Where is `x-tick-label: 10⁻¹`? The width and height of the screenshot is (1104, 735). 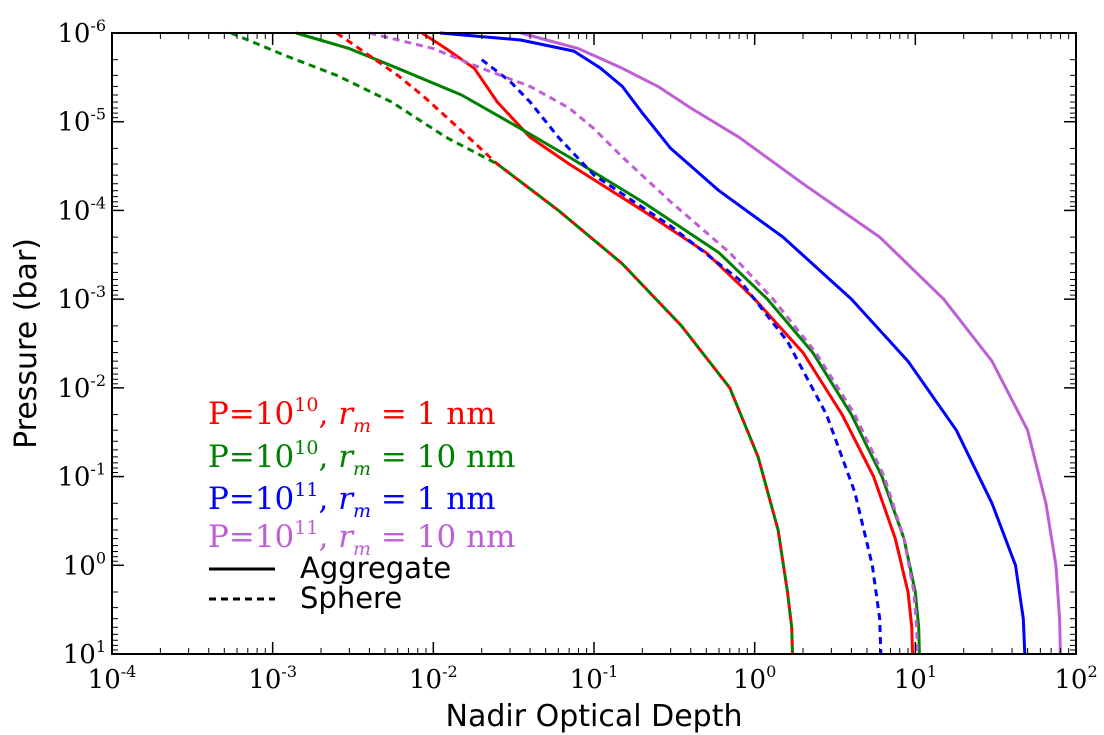
x-tick-label: 10⁻¹ is located at coordinates (594, 678).